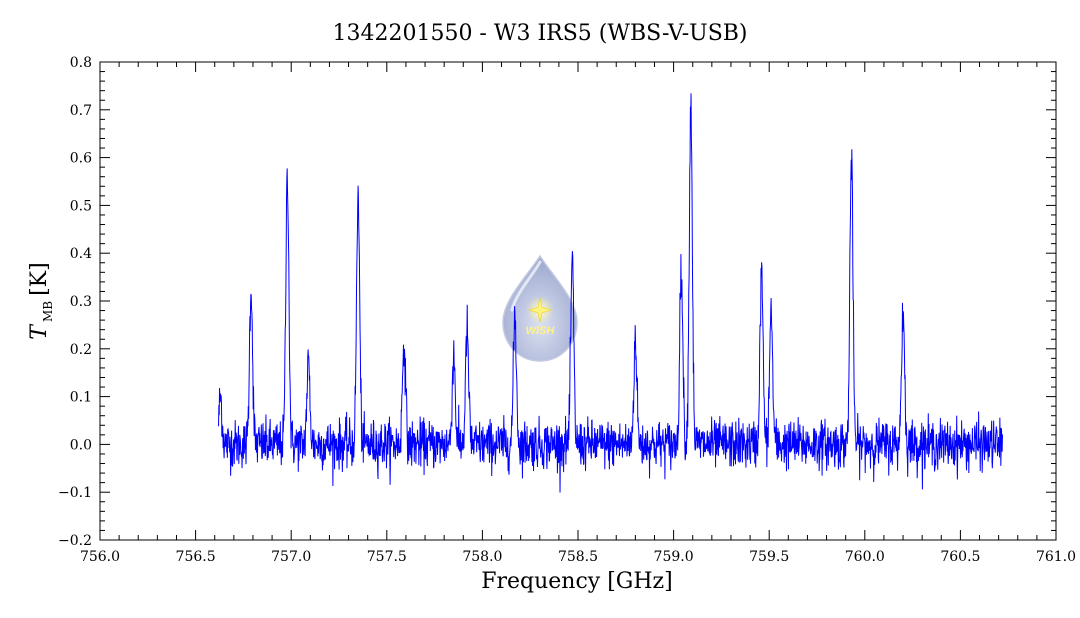 The image size is (1080, 618). Describe the element at coordinates (539, 33) in the screenshot. I see `chart-title: 1342201550 - W3 IRS5 (WBS-V-USB)` at that location.